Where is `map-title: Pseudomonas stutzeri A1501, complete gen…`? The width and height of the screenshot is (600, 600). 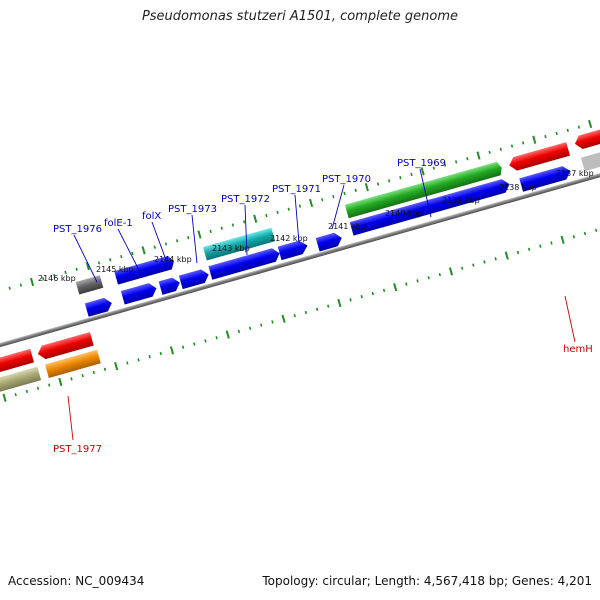
map-title: Pseudomonas stutzeri A1501, complete gen… is located at coordinates (300, 16).